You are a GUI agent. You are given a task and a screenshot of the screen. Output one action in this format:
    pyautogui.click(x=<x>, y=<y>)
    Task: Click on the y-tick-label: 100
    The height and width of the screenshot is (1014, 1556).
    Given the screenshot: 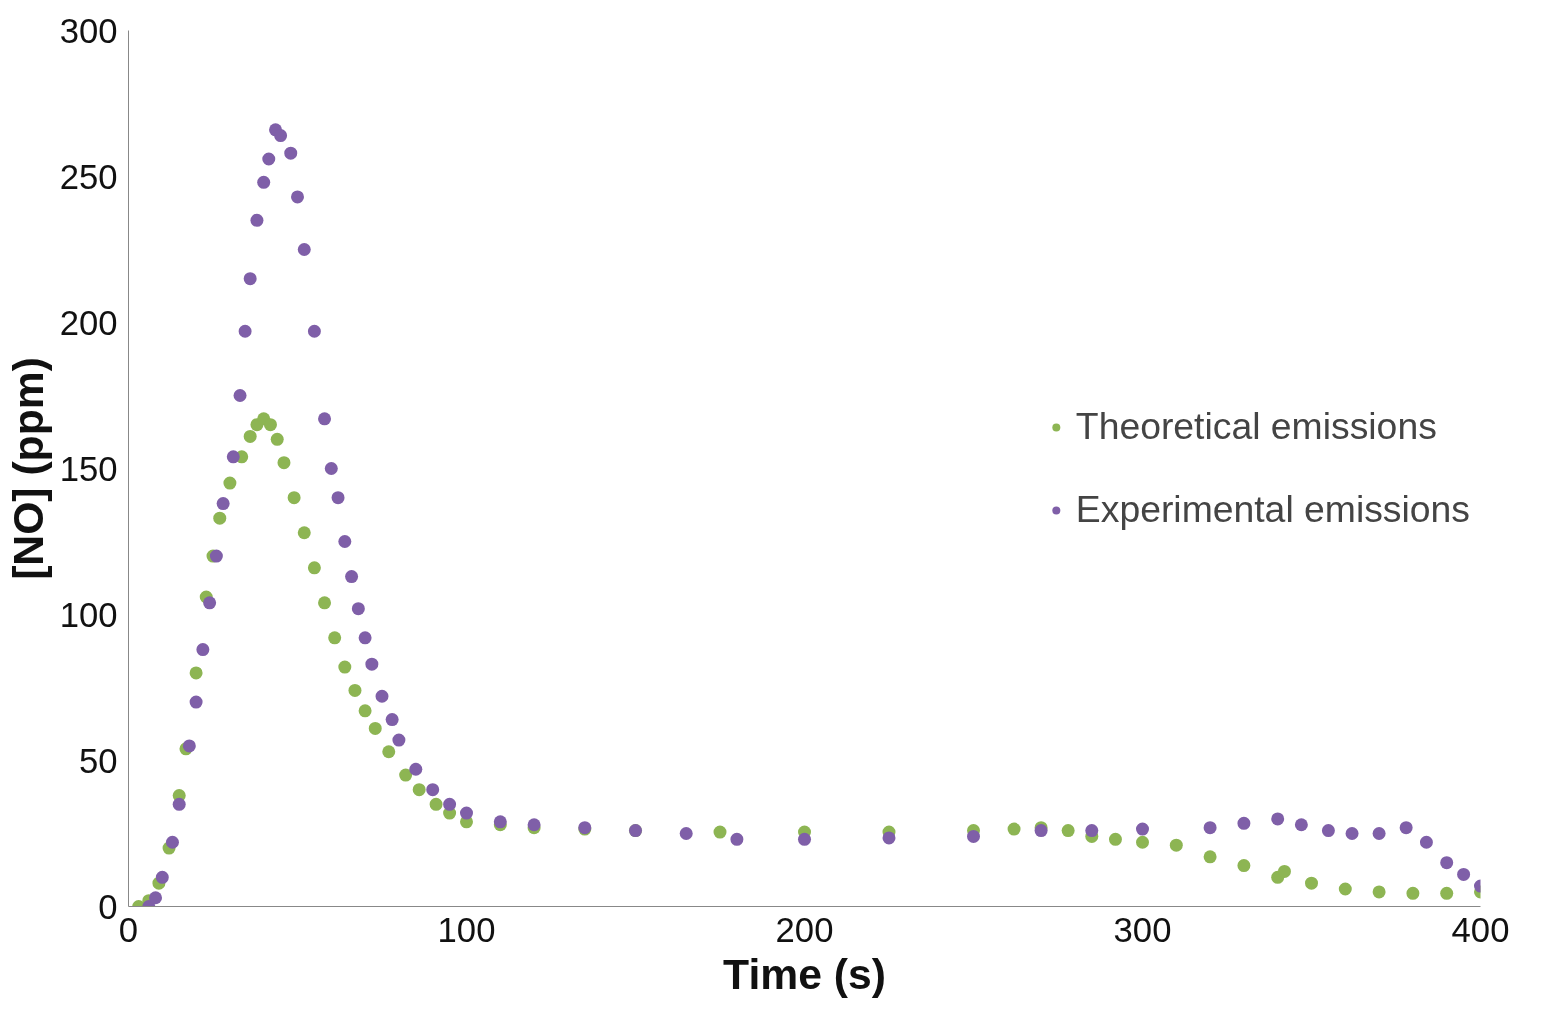 What is the action you would take?
    pyautogui.click(x=88, y=614)
    